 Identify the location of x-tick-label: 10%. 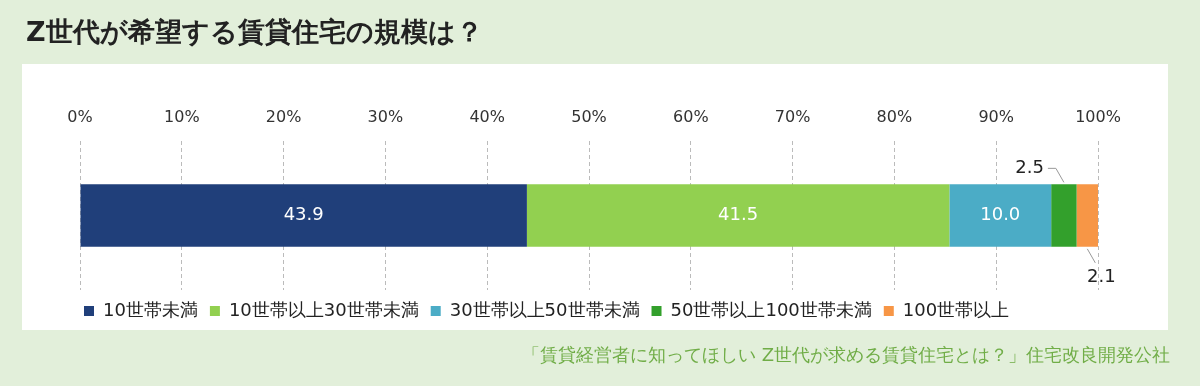
(182, 116).